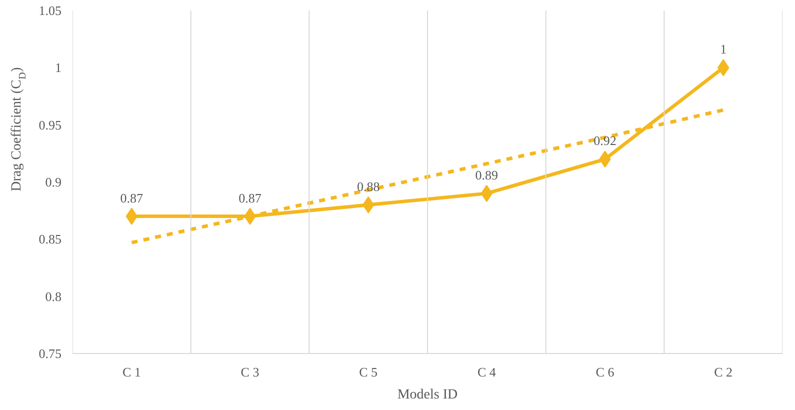 The width and height of the screenshot is (795, 410). What do you see at coordinates (723, 49) in the screenshot?
I see `data-label: 1` at bounding box center [723, 49].